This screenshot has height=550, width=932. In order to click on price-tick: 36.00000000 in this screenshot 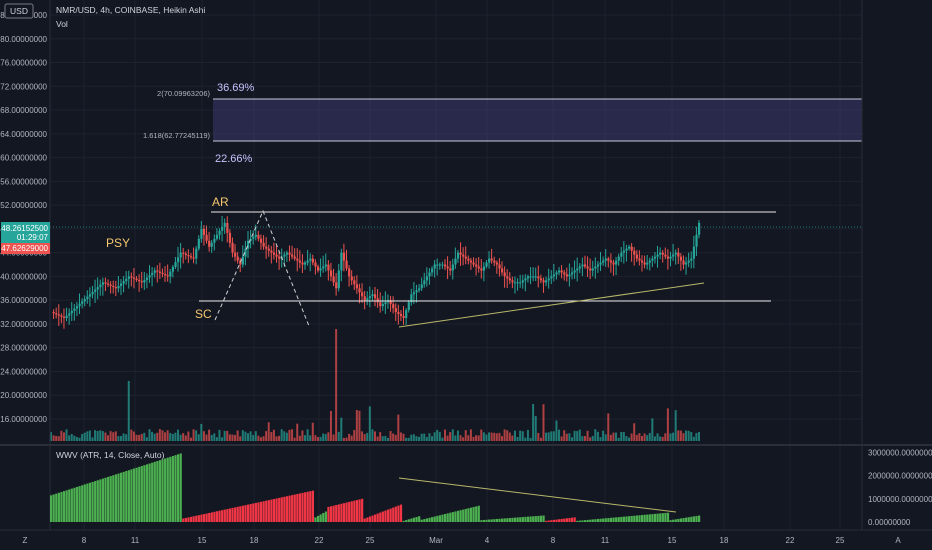, I will do `click(23, 300)`.